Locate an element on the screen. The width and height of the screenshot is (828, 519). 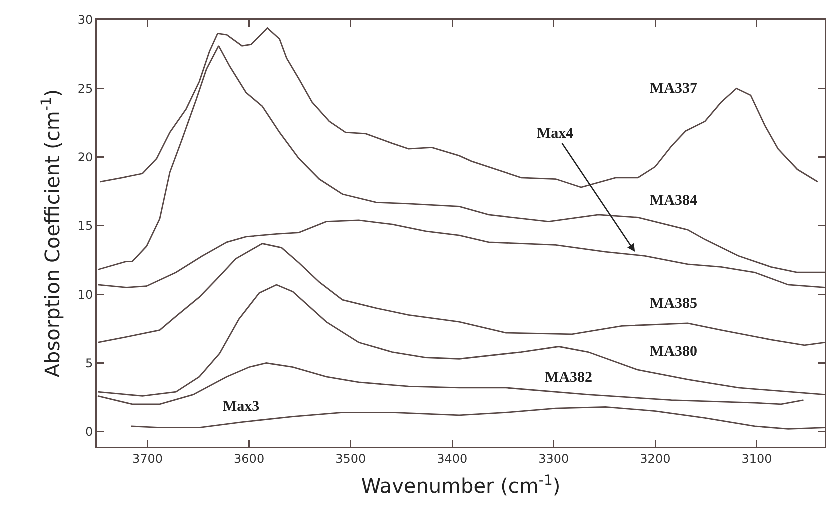
y-tick-label: 15 is located at coordinates (86, 226).